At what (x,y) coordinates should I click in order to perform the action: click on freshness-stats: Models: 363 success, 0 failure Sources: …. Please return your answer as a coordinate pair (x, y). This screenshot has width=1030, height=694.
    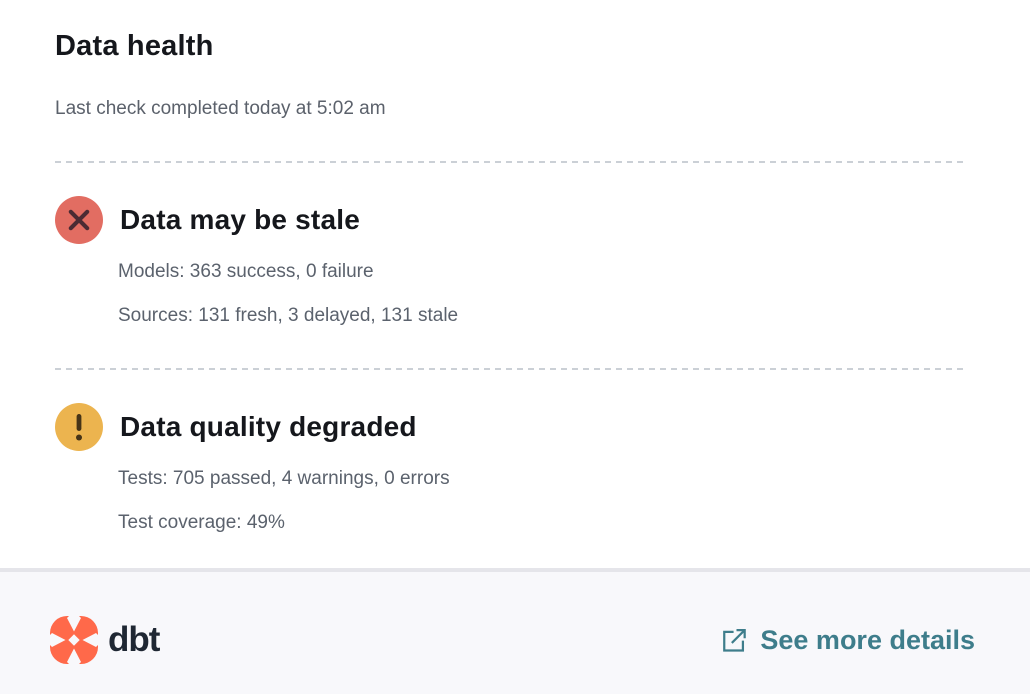
    Looking at the image, I should click on (546, 294).